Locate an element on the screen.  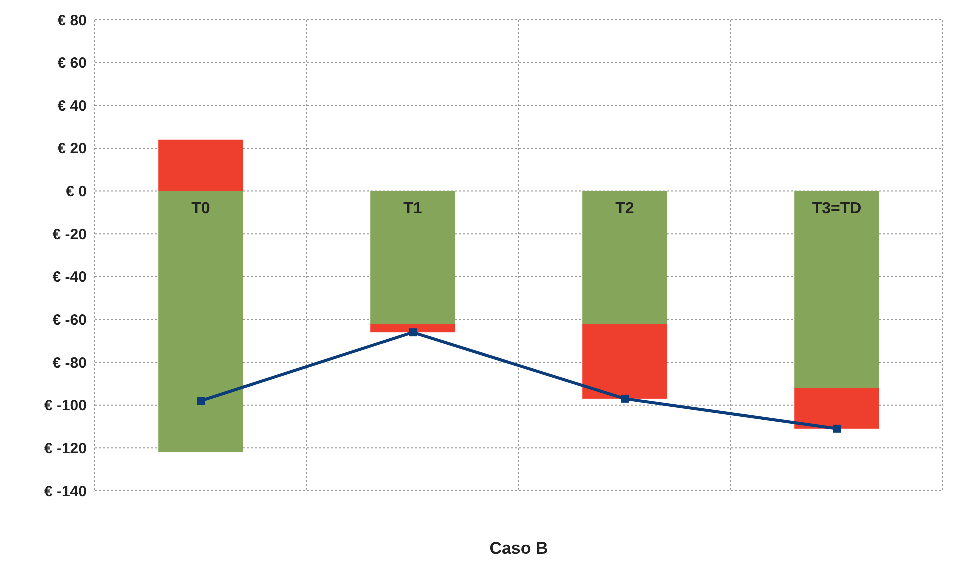
y-tick-label: € 60 is located at coordinates (72, 63).